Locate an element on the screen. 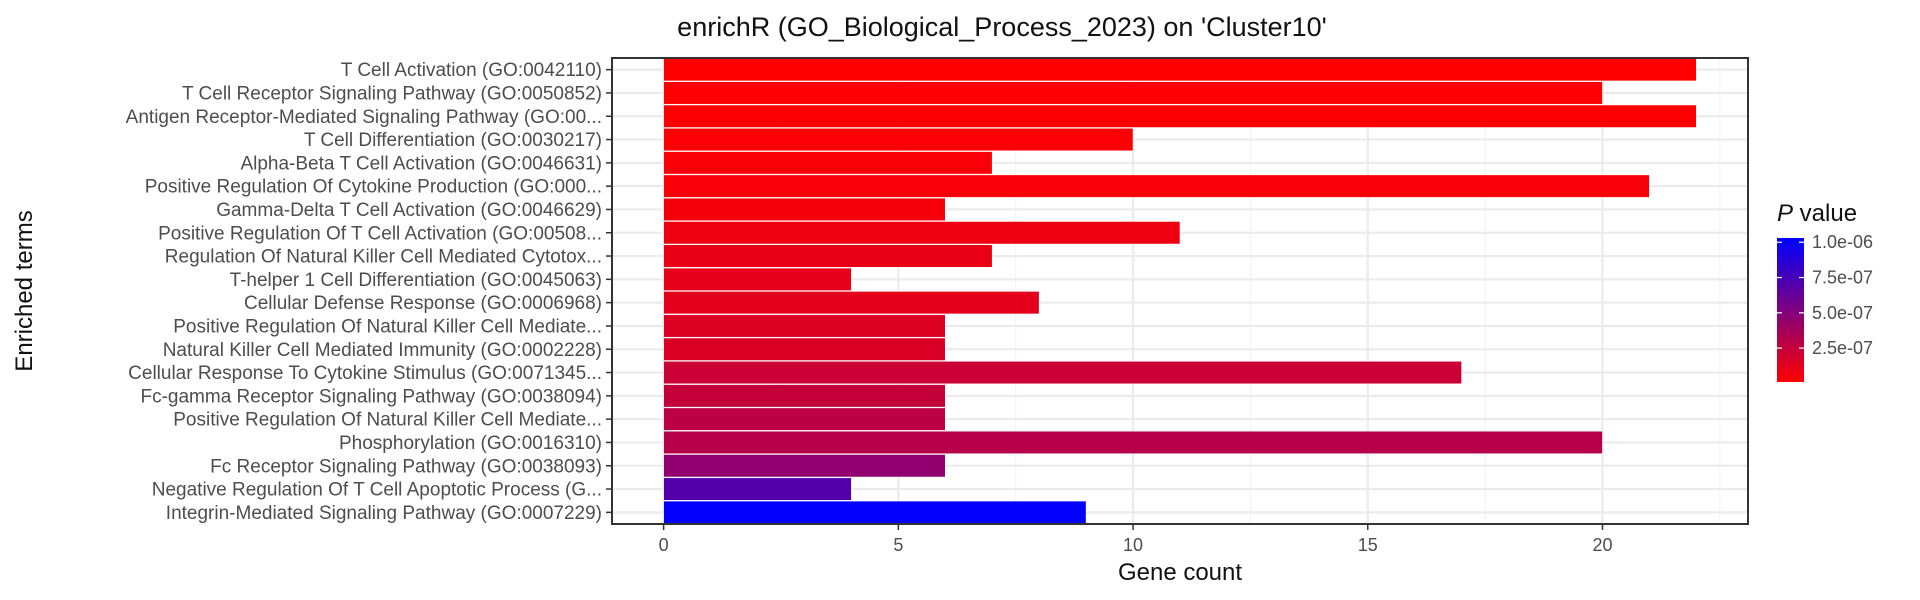 This screenshot has width=1920, height=600. x-tick-label: 20 is located at coordinates (1602, 545).